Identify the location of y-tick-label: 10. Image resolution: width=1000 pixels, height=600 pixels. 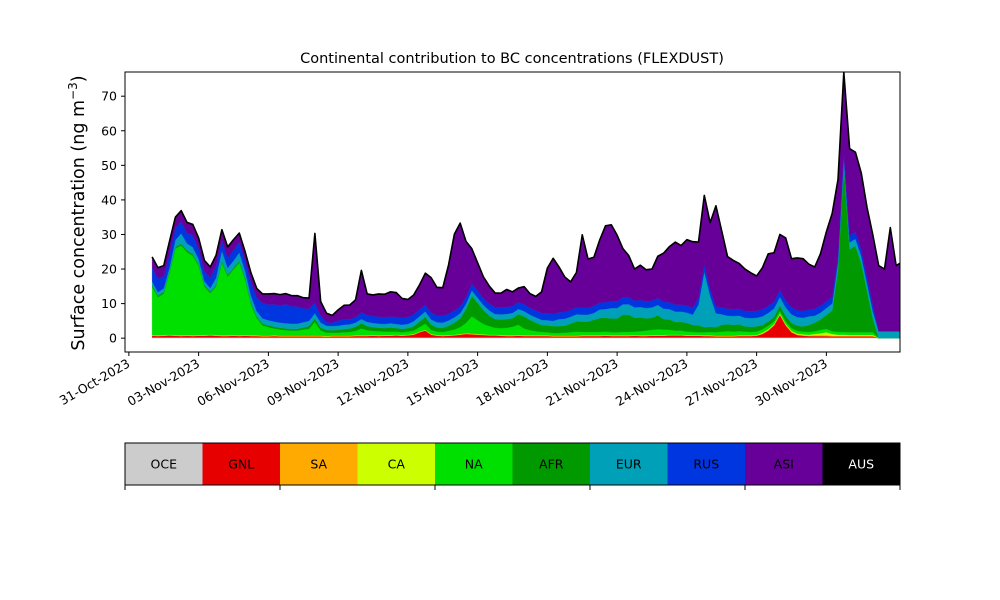
(109, 303).